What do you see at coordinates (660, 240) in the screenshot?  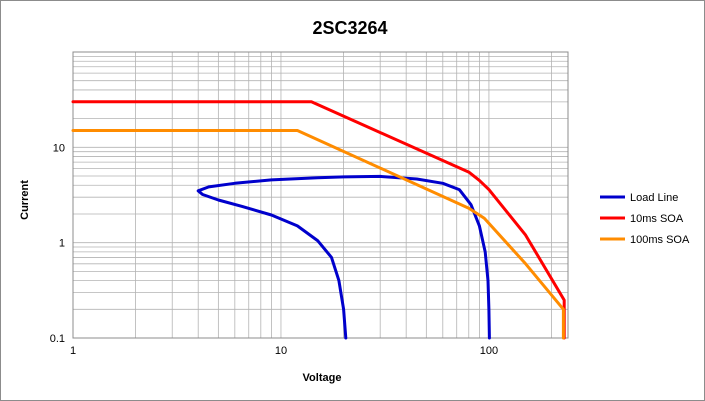 I see `legend-label-100ms-soa: 100ms SOA` at bounding box center [660, 240].